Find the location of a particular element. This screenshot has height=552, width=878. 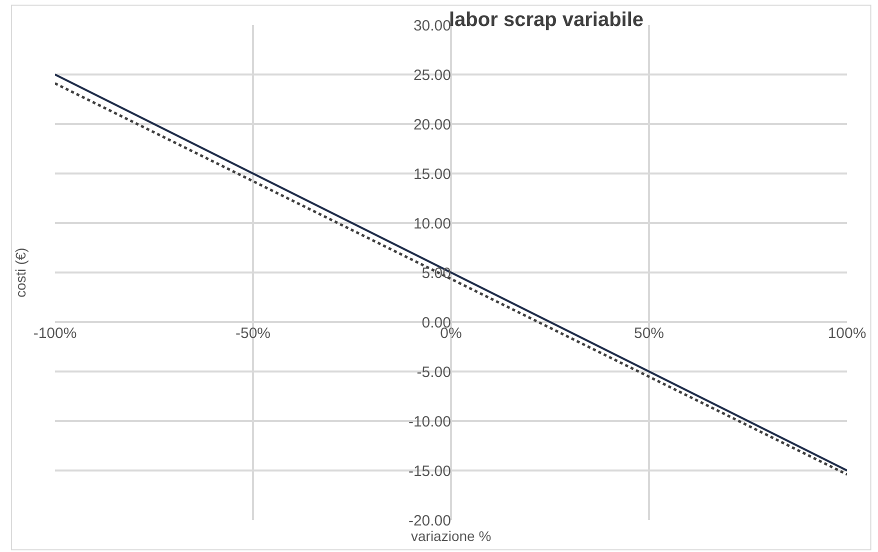

y-tick-label: -10.00 is located at coordinates (429, 421).